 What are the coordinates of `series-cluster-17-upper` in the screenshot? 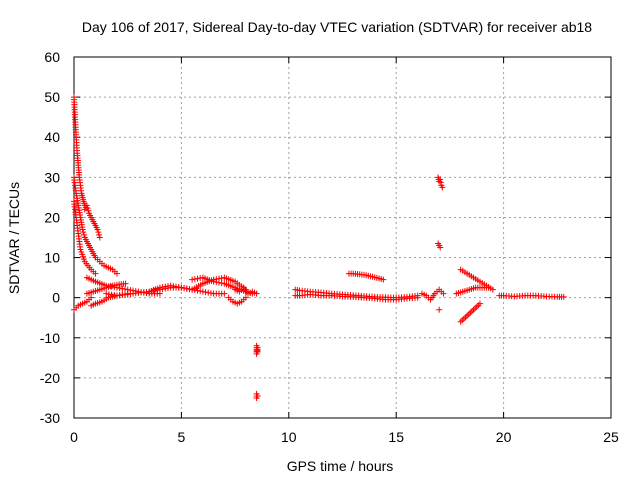 It's located at (440, 182).